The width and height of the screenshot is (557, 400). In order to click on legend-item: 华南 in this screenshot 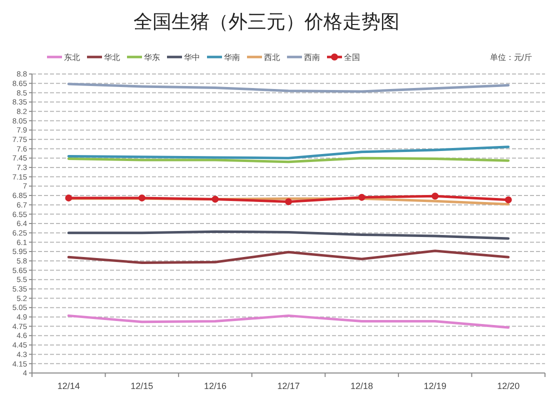, I will do `click(223, 57)`.